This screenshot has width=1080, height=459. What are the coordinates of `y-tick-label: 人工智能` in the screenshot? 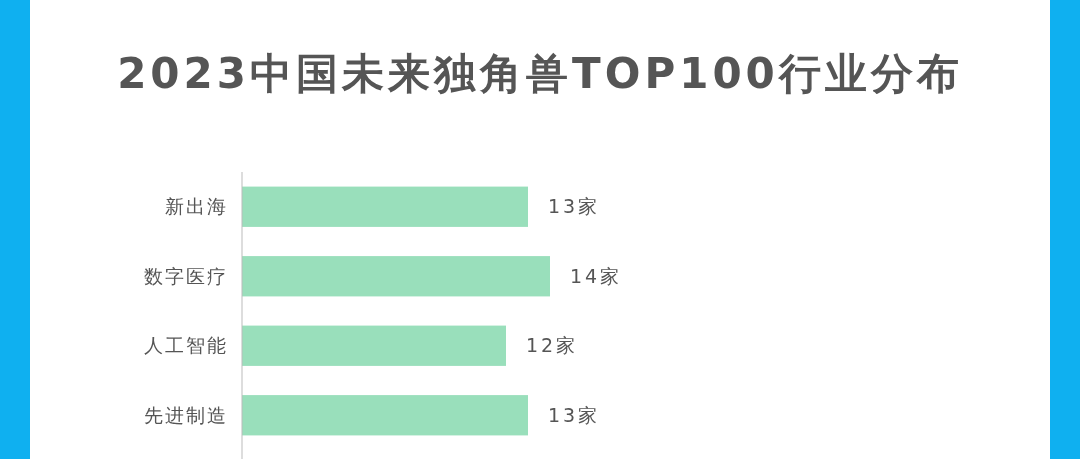 It's located at (186, 345).